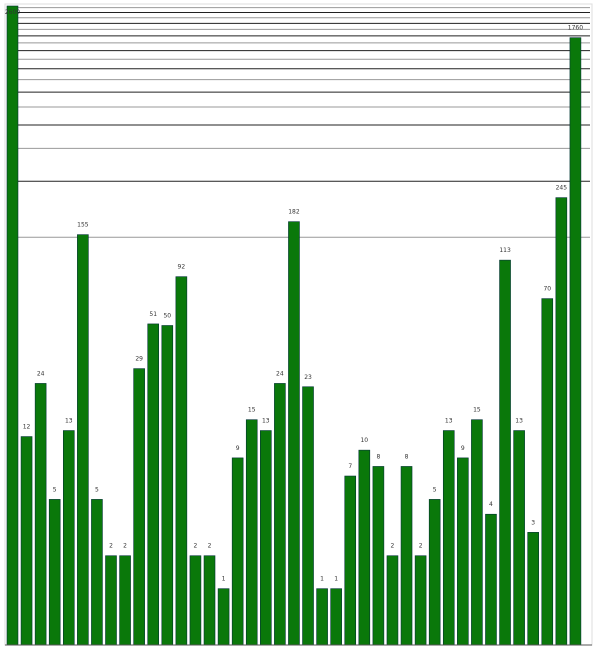  What do you see at coordinates (294, 212) in the screenshot?
I see `value-label: 182` at bounding box center [294, 212].